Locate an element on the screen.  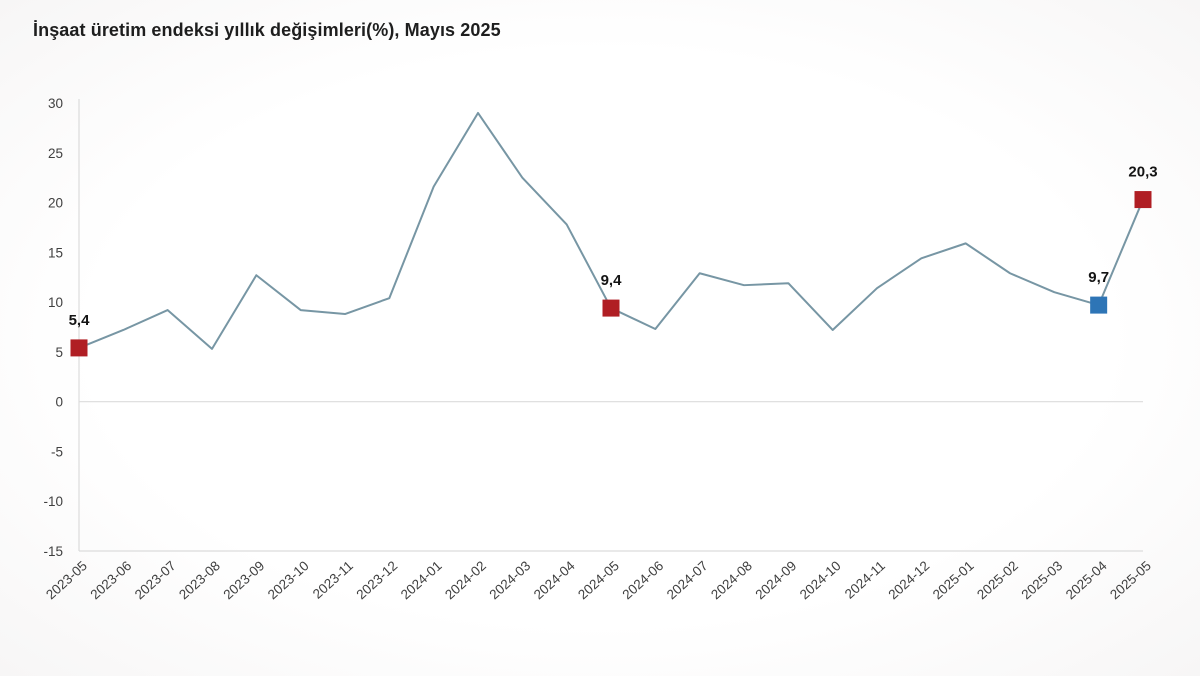
x-tick-label: 2023-07 is located at coordinates (155, 580).